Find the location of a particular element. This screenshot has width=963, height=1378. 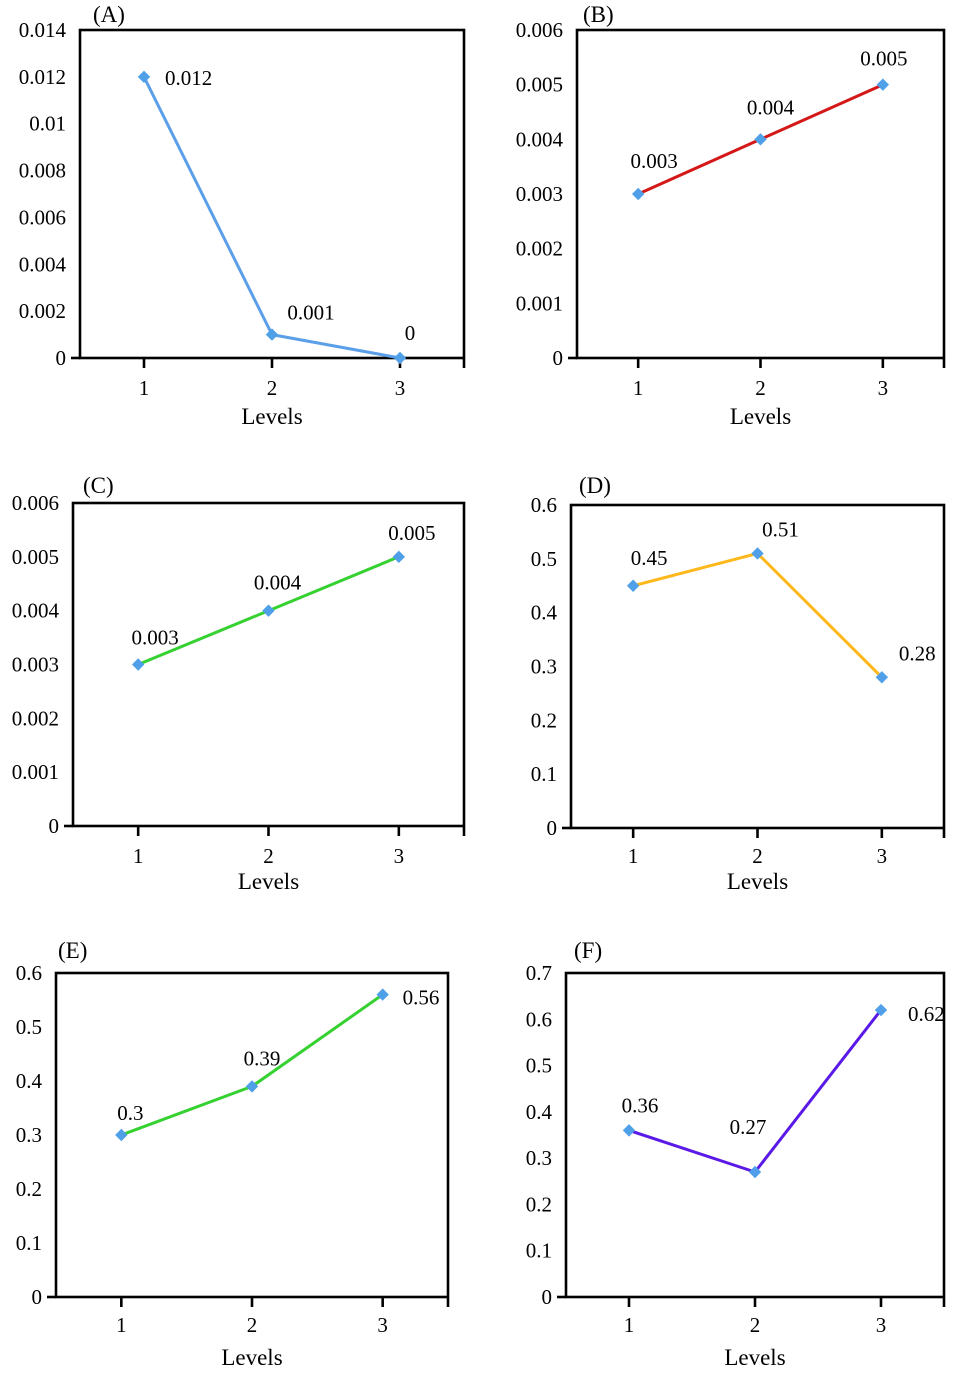

chart-f-plot: 0 0.1 0.2 0.3 0.4 0.5 0.6 0.7 1 2 3 0.36 0.27 0.62 is located at coordinates (736, 1149).